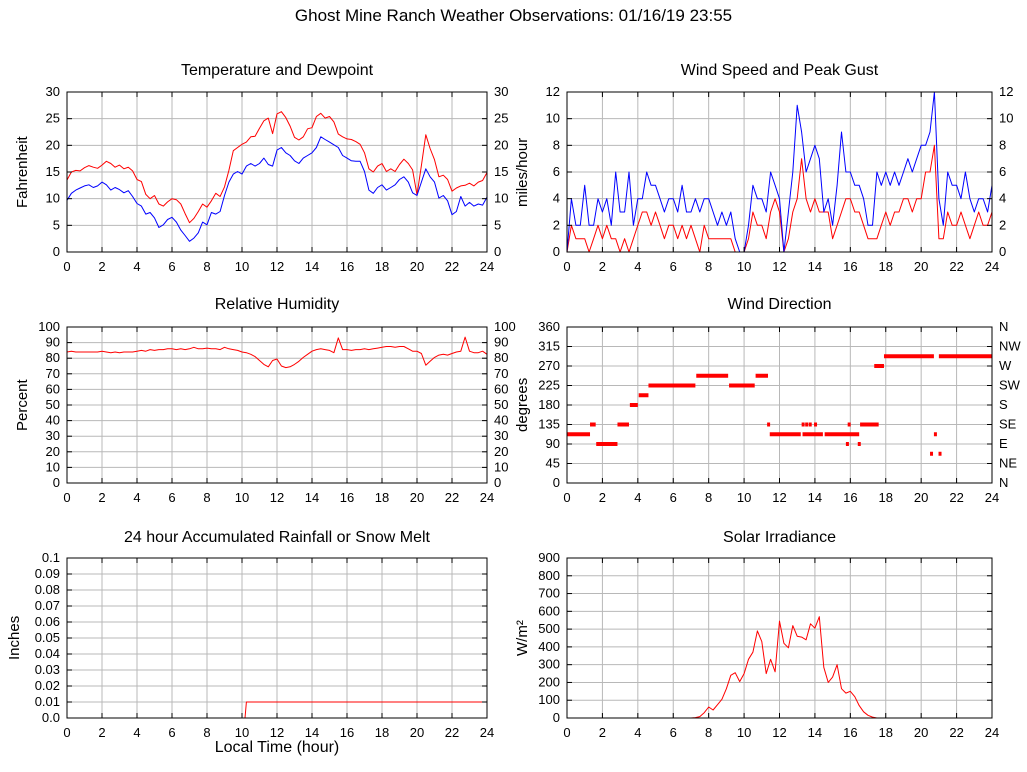 The image size is (1027, 772). Describe the element at coordinates (549, 593) in the screenshot. I see `y-tick-label: 700` at that location.